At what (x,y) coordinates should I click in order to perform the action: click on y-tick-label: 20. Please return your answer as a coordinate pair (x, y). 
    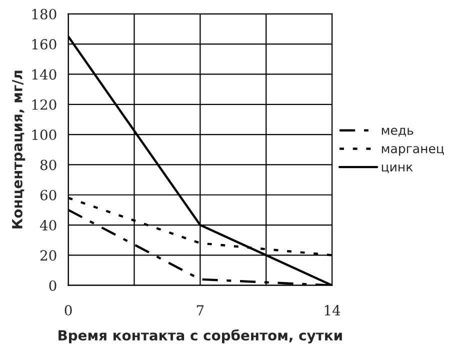
    Looking at the image, I should click on (48, 255).